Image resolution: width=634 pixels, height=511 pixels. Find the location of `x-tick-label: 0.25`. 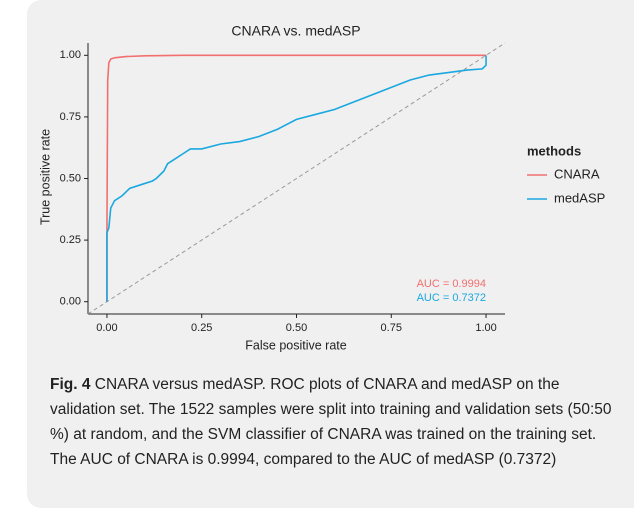

x-tick-label: 0.25 is located at coordinates (201, 328).